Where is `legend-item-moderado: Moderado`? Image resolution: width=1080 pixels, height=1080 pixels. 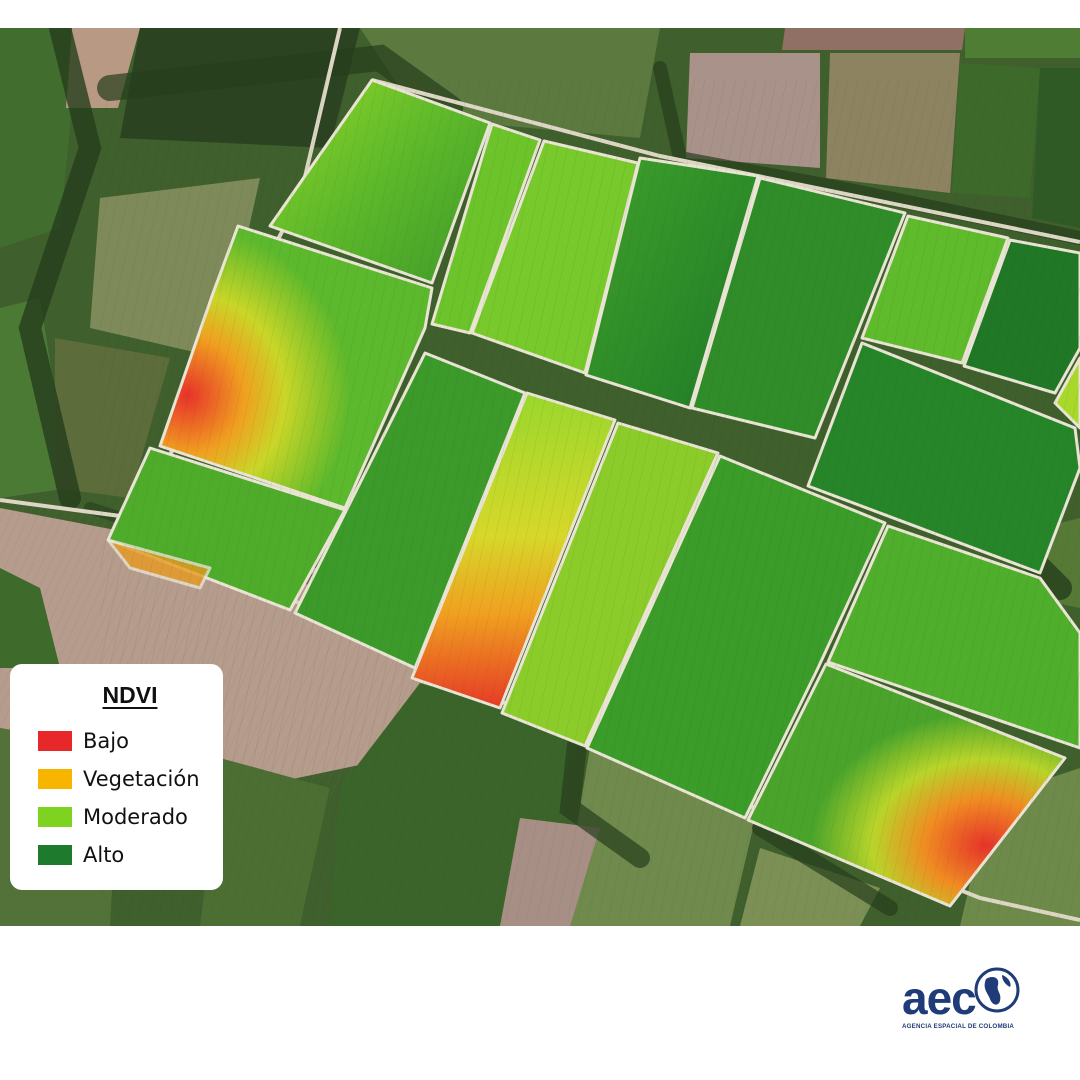 legend-item-moderado: Moderado is located at coordinates (113, 817).